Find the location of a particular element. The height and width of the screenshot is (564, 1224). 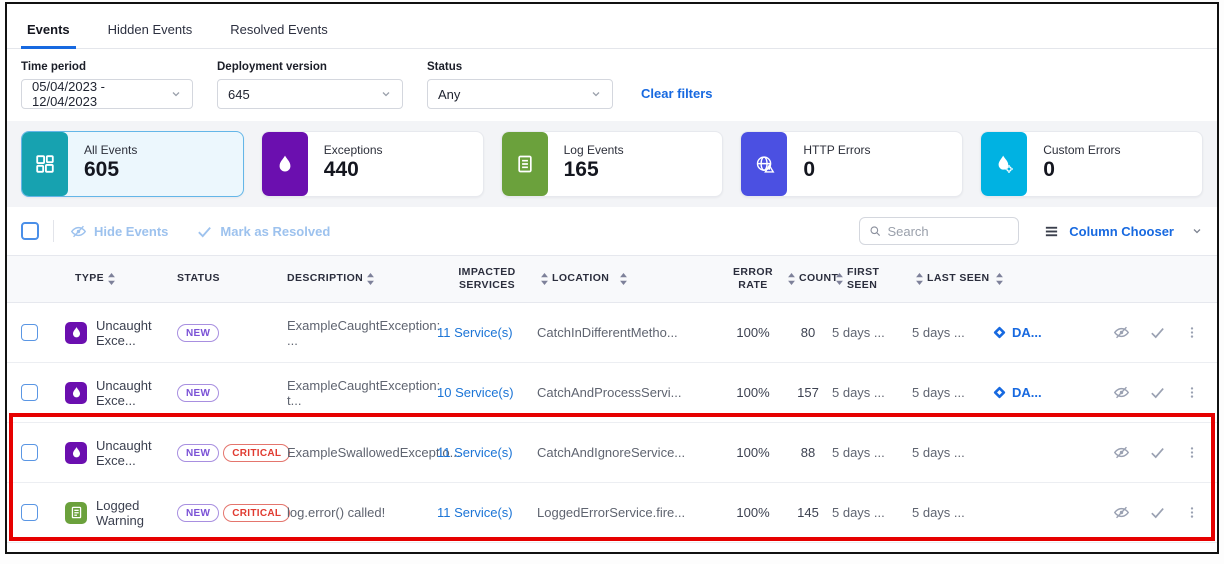

card-value: 440 is located at coordinates (341, 169).